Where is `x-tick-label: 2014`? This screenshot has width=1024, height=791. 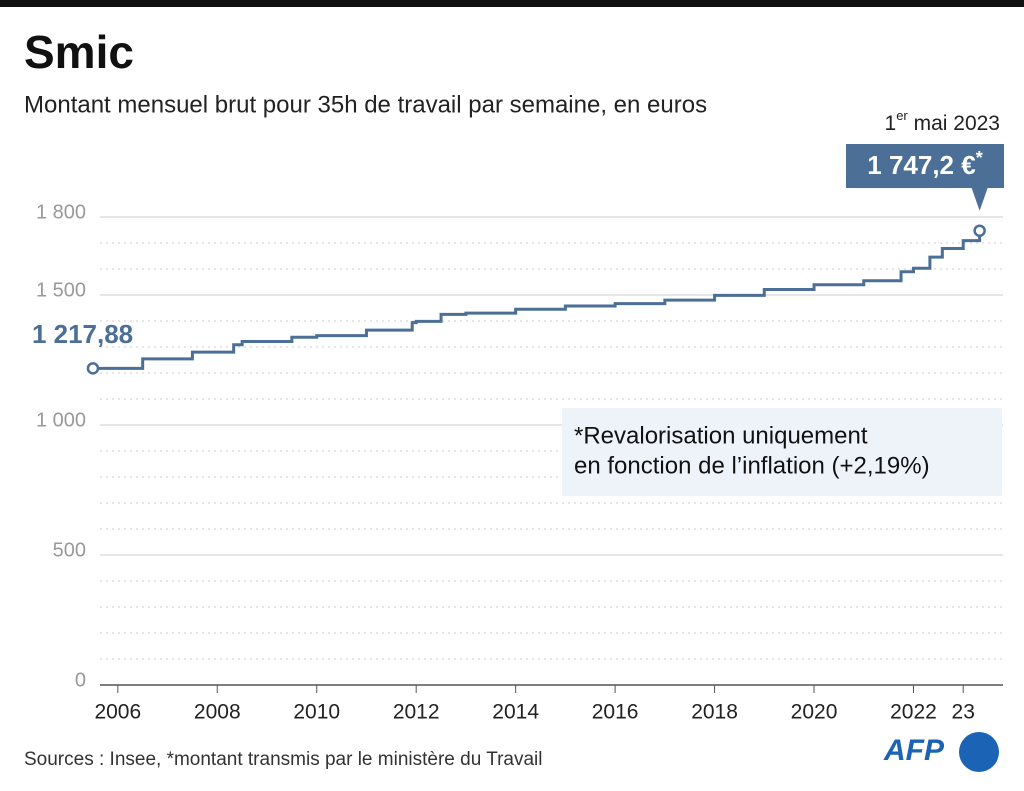 x-tick-label: 2014 is located at coordinates (515, 712).